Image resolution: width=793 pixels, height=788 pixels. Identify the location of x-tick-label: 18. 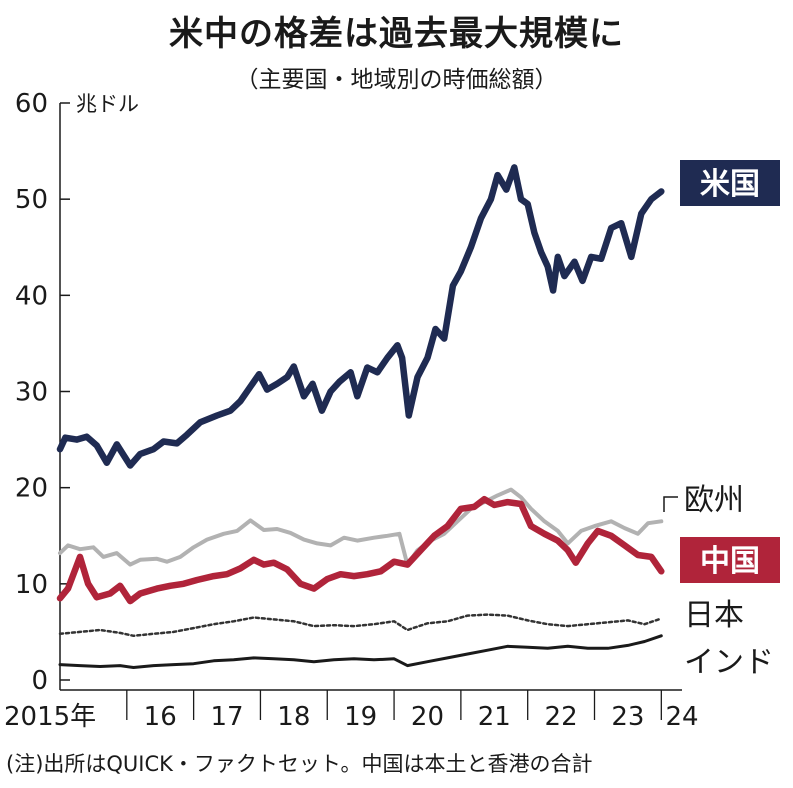
(293, 717).